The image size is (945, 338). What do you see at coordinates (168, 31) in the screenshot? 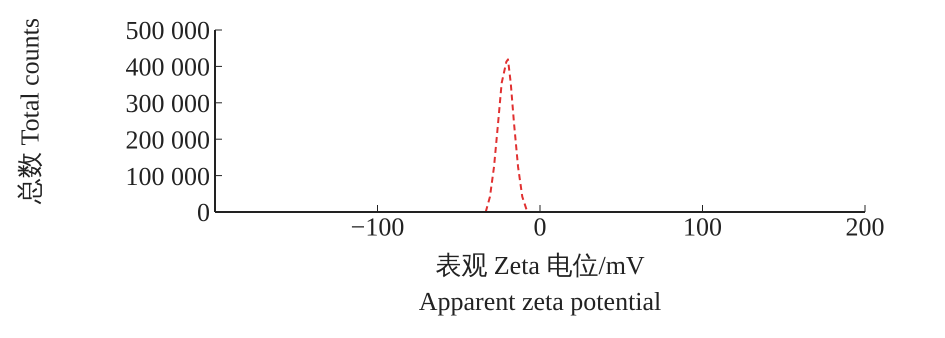
I see `y-tick-label: 500 000` at bounding box center [168, 31].